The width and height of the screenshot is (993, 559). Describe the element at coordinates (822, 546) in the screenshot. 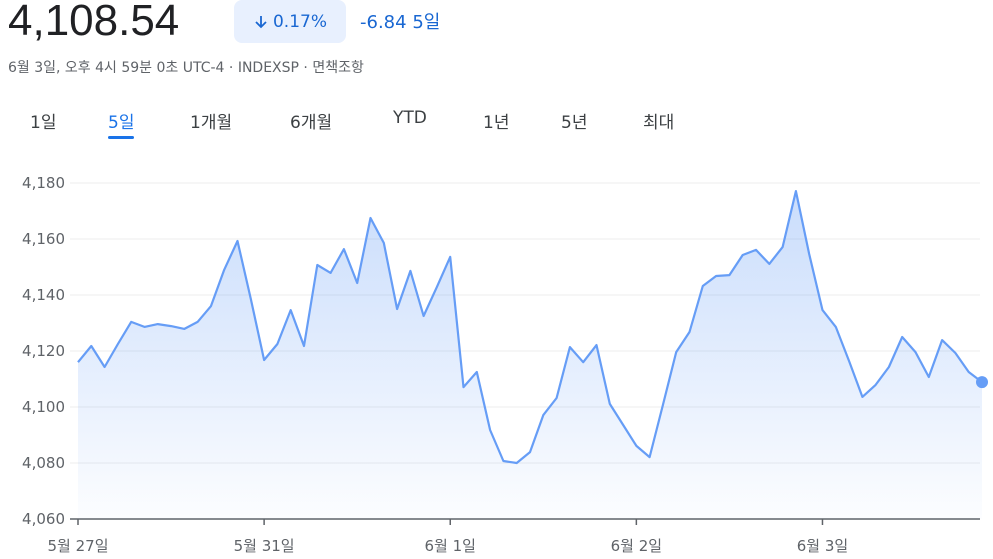

I see `x-tick-label: 6월 3일` at that location.